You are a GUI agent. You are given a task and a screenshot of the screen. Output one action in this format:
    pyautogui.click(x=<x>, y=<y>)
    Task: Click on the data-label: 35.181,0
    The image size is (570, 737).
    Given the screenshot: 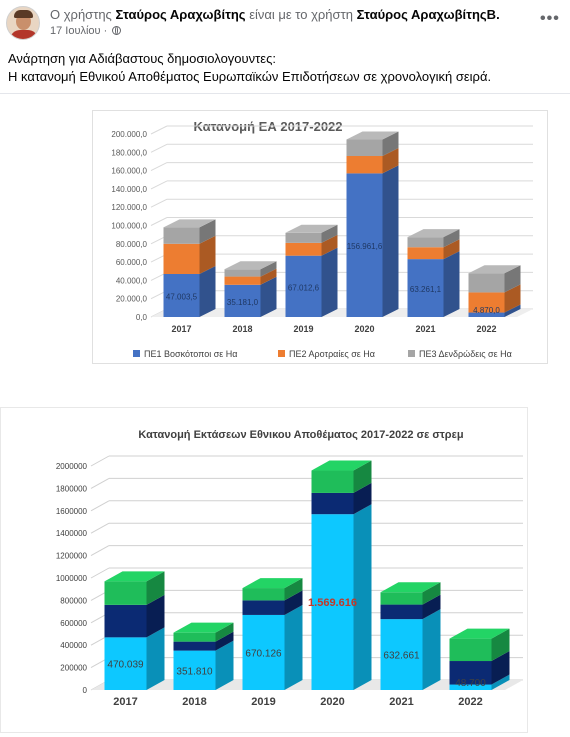 What is the action you would take?
    pyautogui.click(x=243, y=302)
    